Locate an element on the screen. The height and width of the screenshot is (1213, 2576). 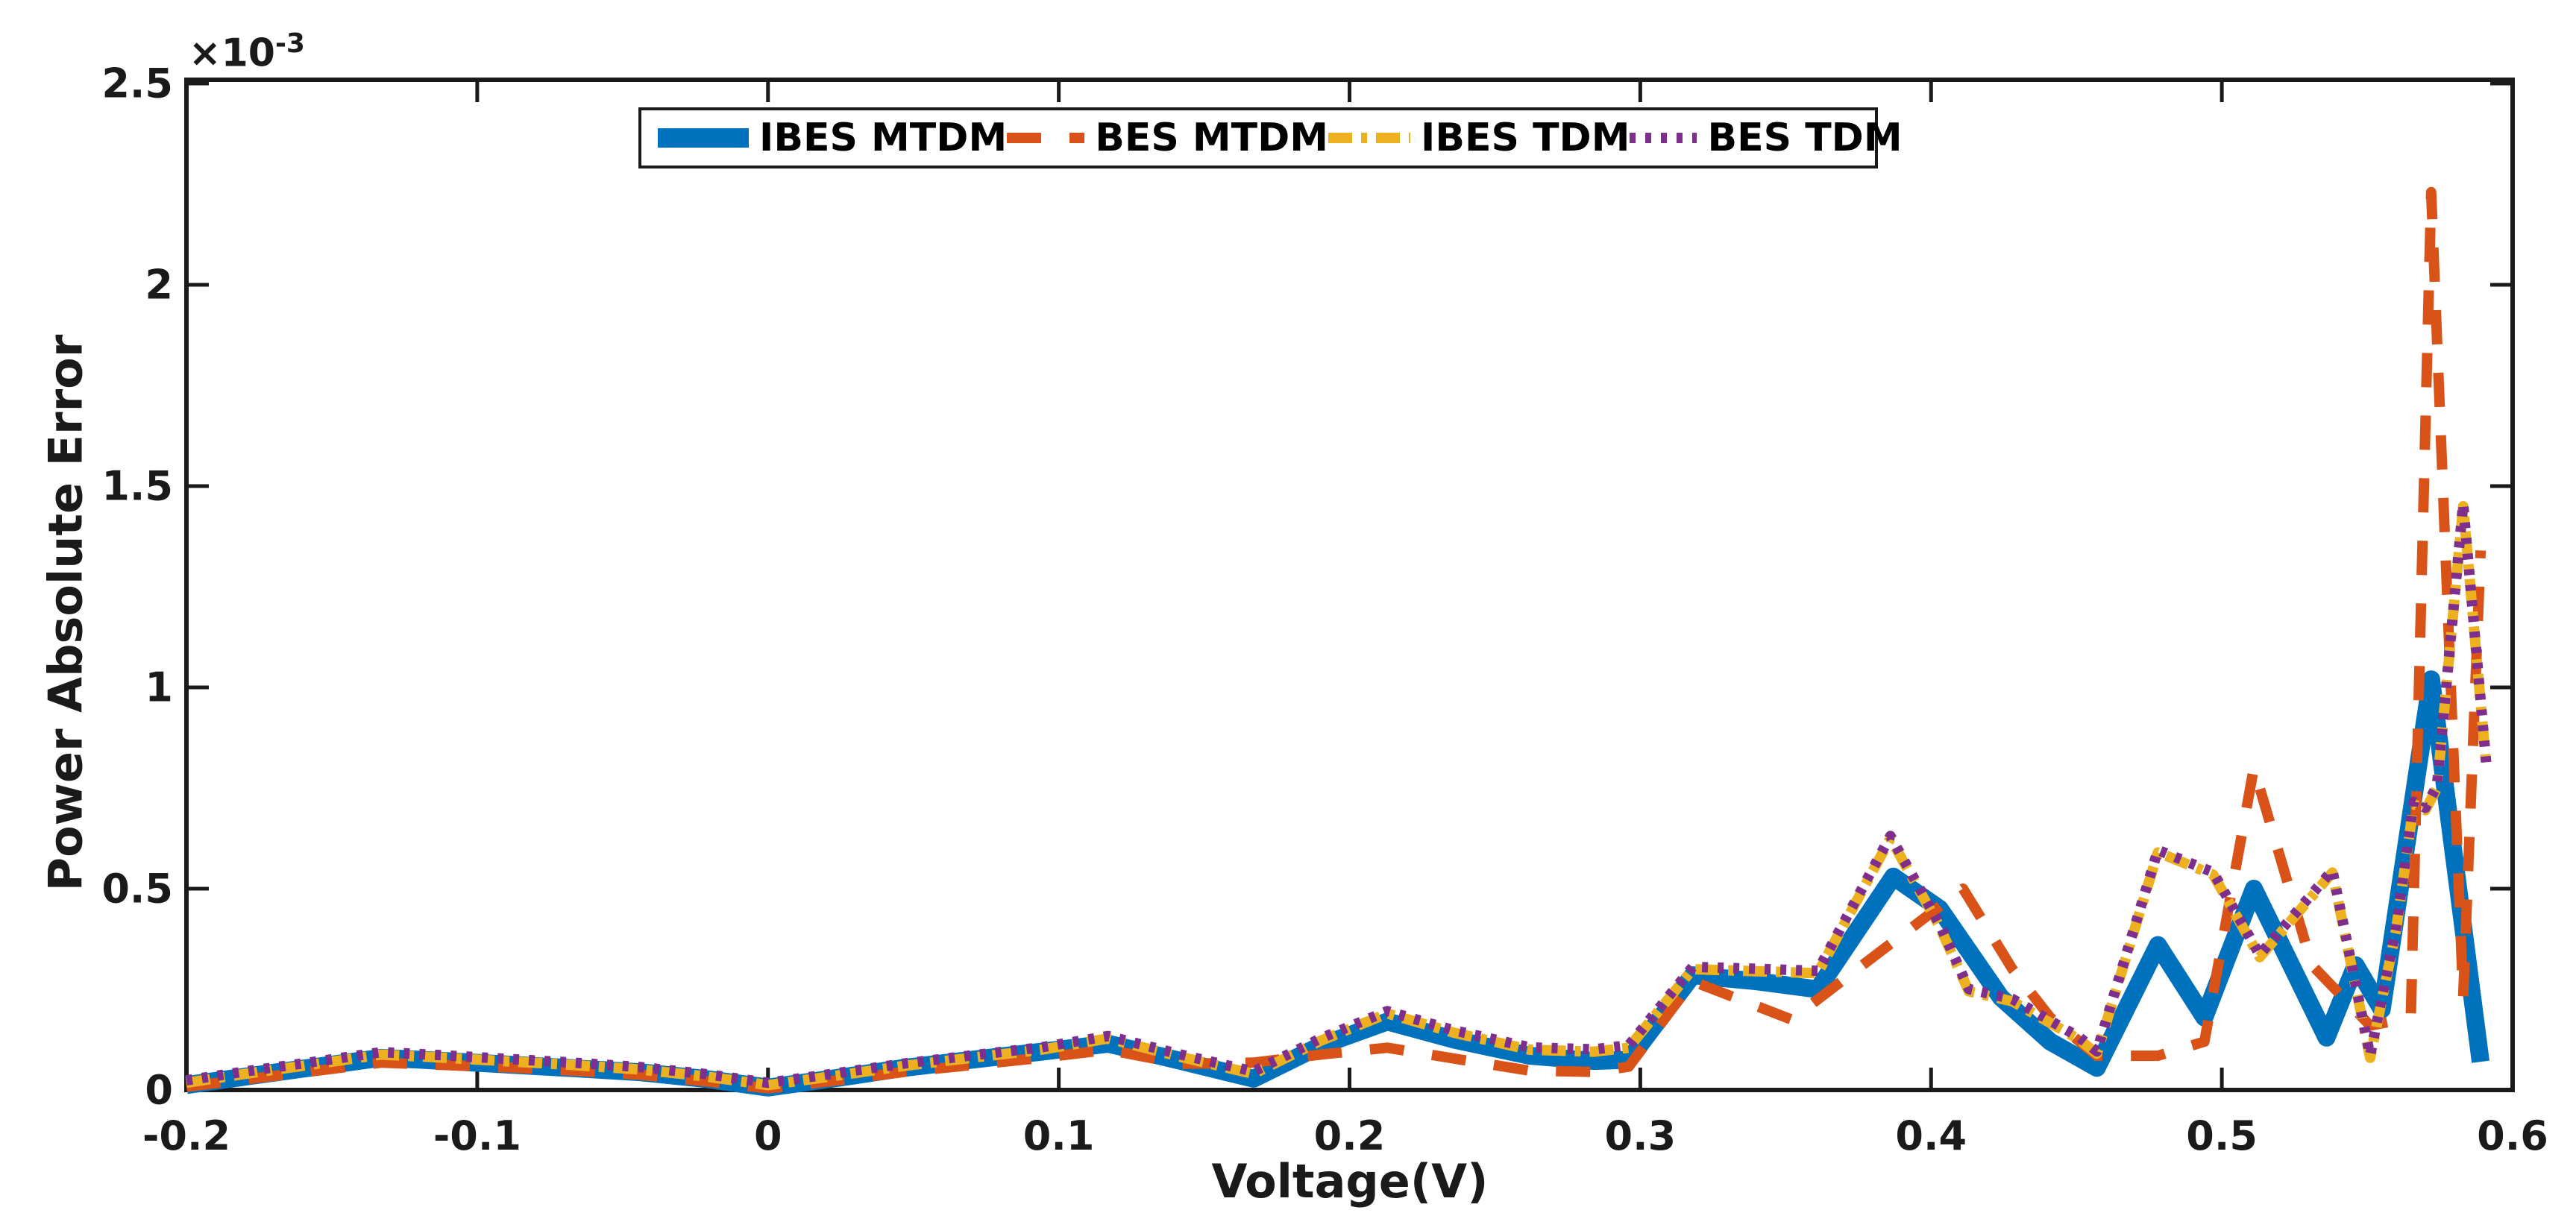
legend-item-bes-tdm: BES TDM is located at coordinates (1767, 138).